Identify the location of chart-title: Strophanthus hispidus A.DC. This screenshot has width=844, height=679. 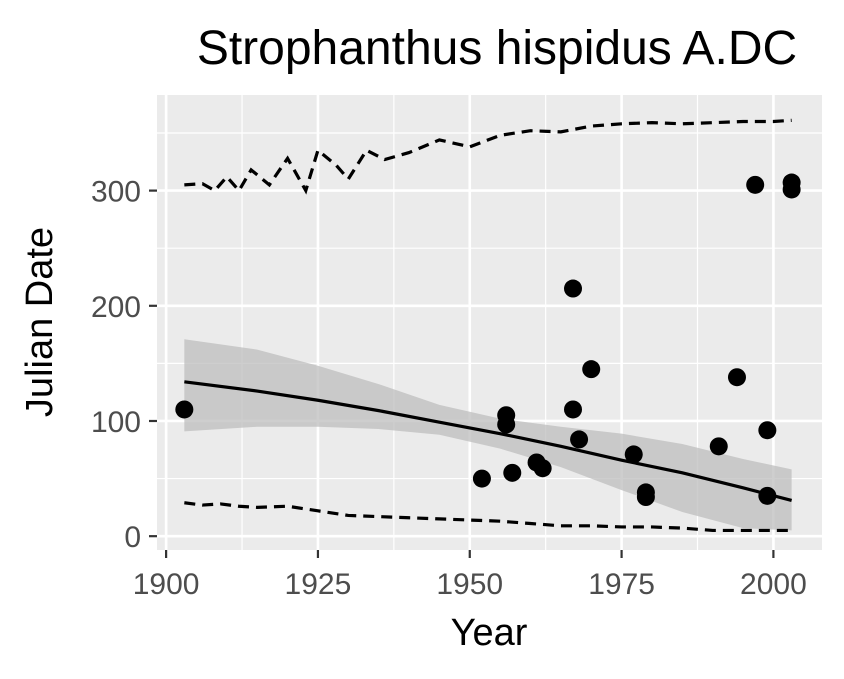
(497, 48).